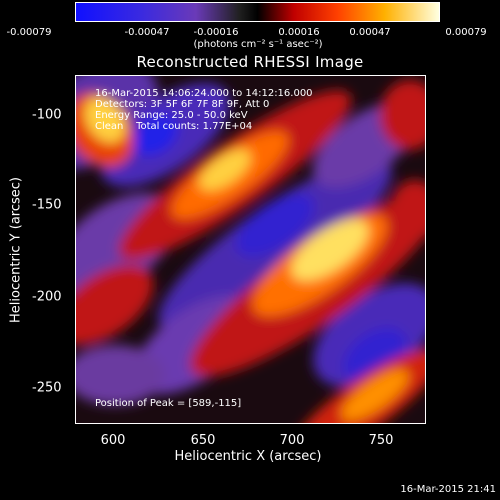  I want to click on timestamp: 16-Mar-2015 21:41, so click(448, 489).